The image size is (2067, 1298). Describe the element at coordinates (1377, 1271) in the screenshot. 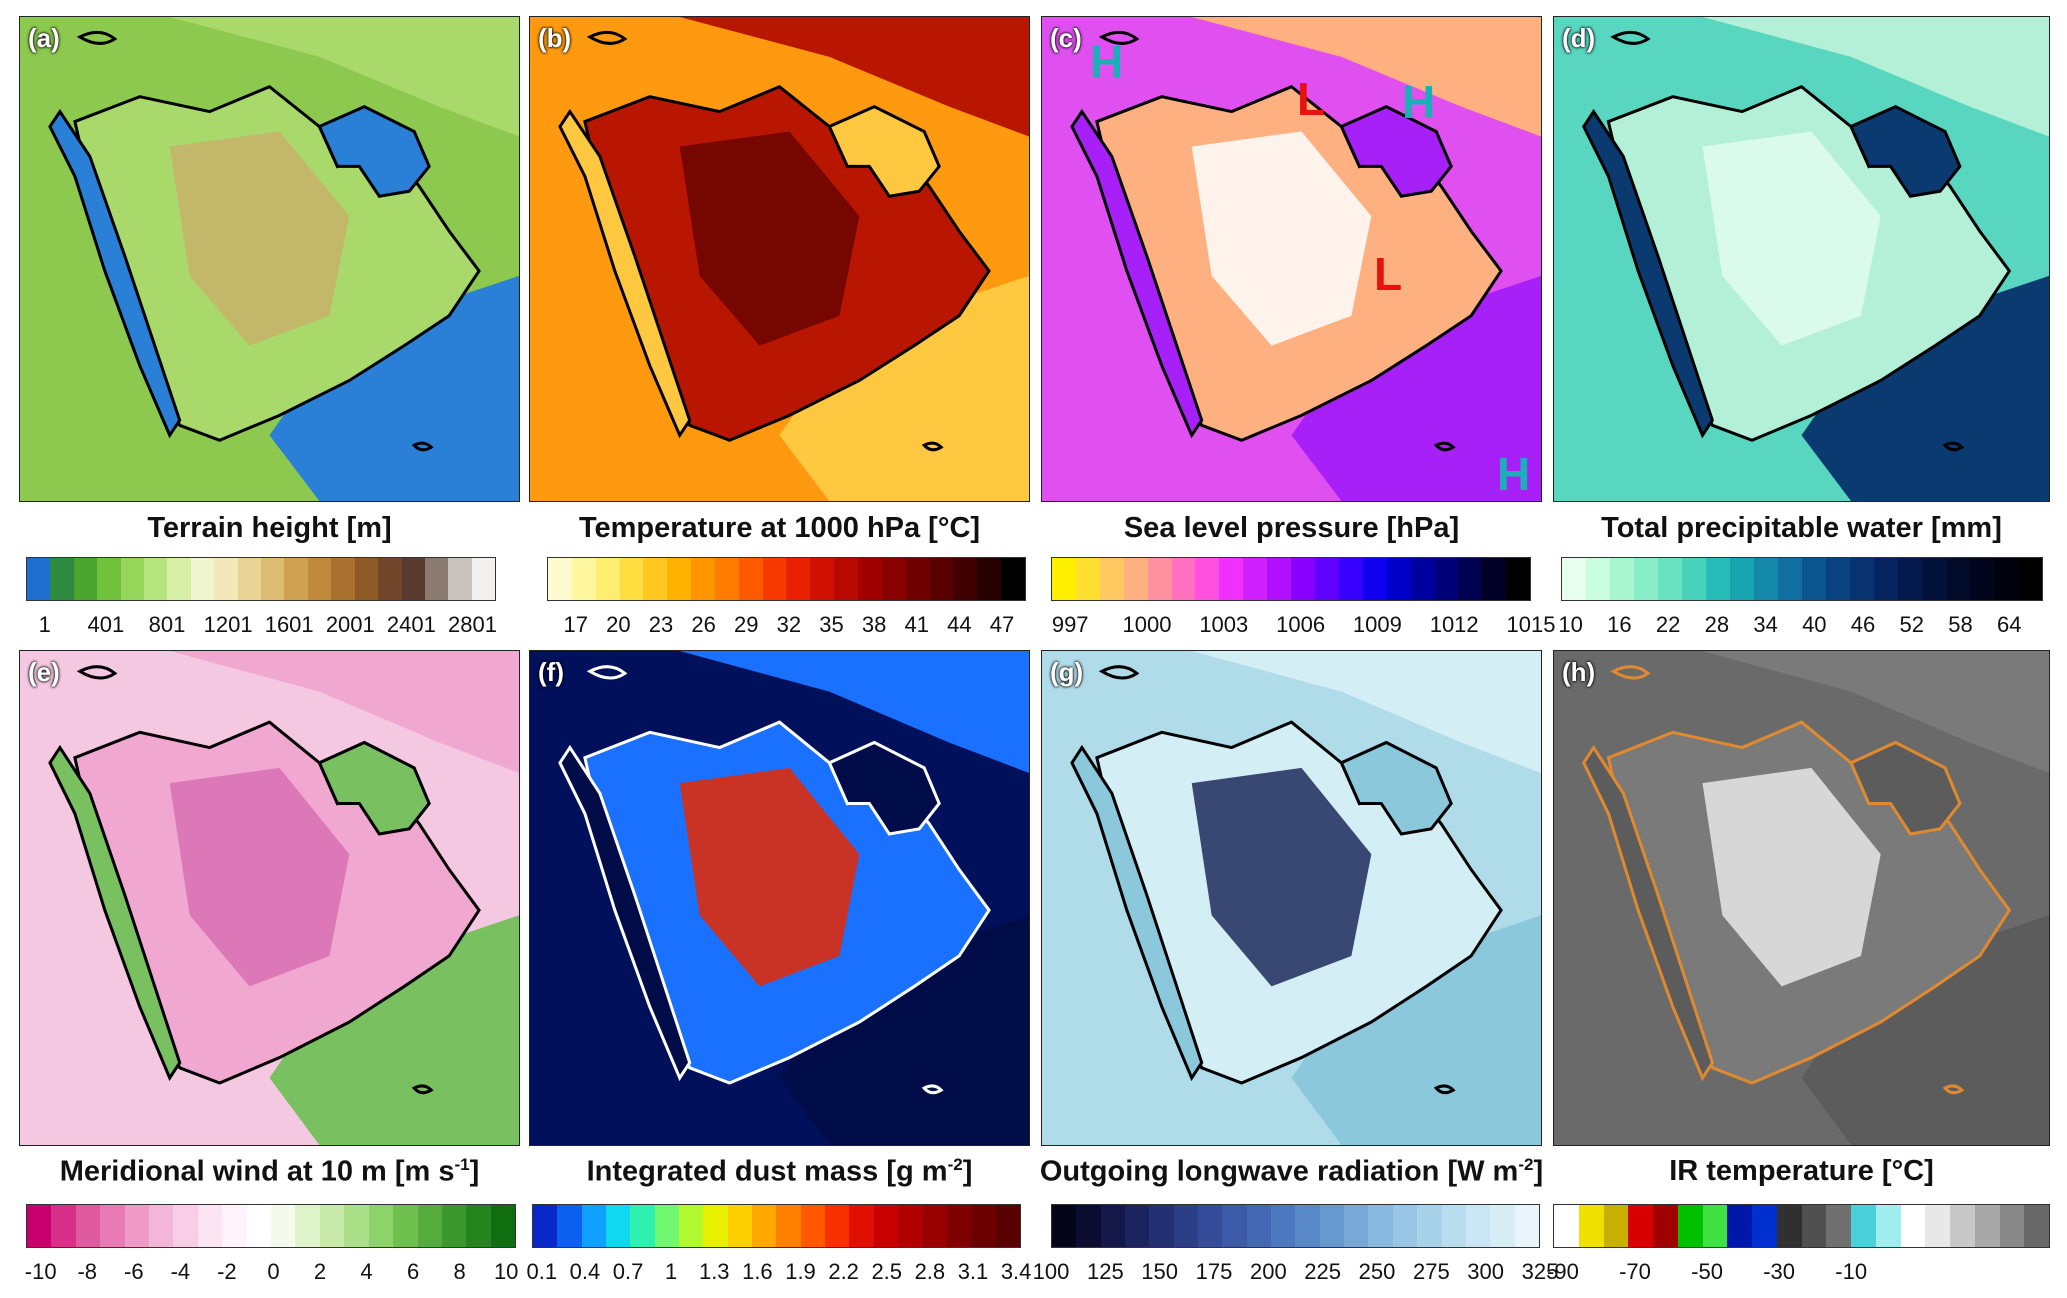

I see `tick-label: 250` at that location.